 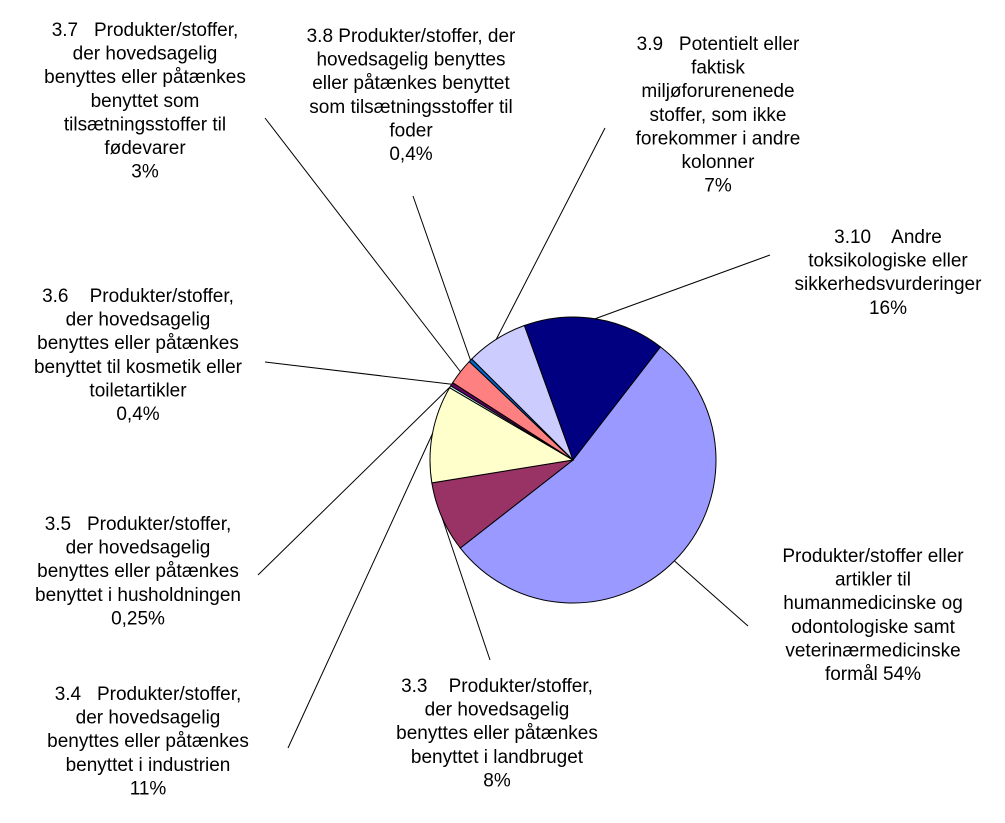 I want to click on label-line: som tilsætningsstoffer til, so click(x=410, y=107).